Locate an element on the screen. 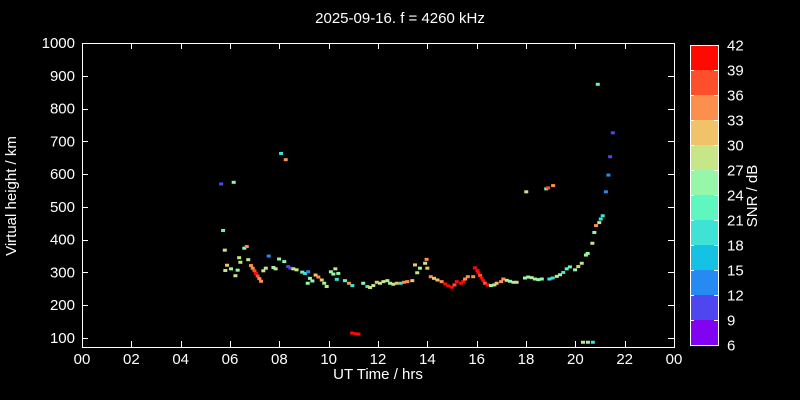 Image resolution: width=800 pixels, height=400 pixels. y-tick-label: 900 is located at coordinates (62, 76).